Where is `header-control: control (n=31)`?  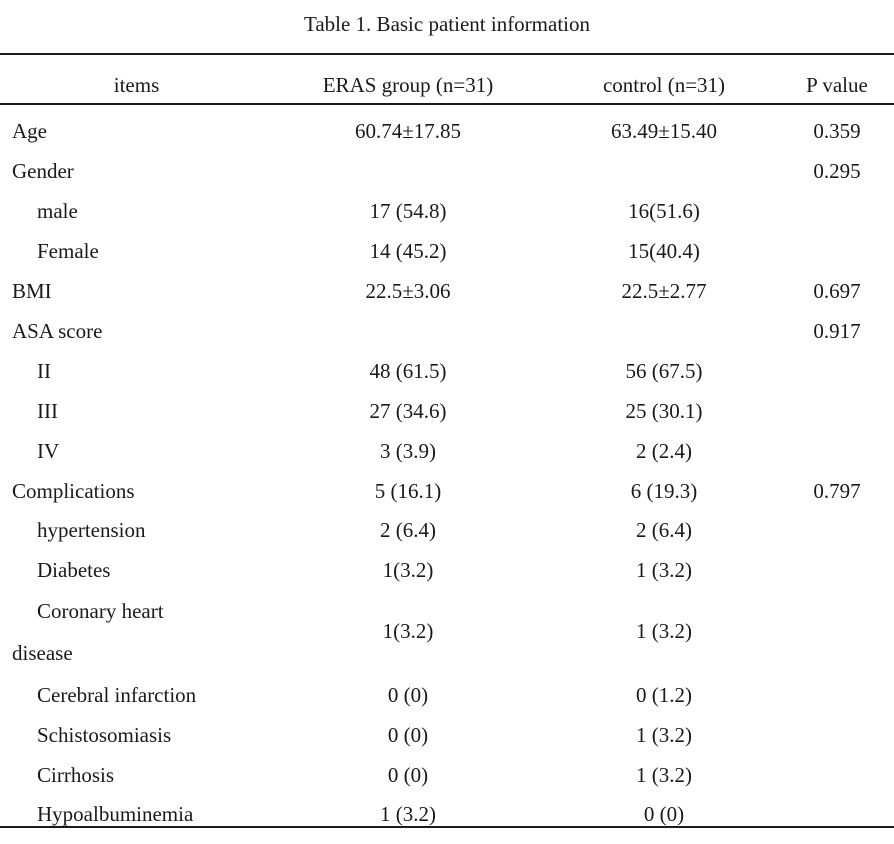 header-control: control (n=31) is located at coordinates (664, 85).